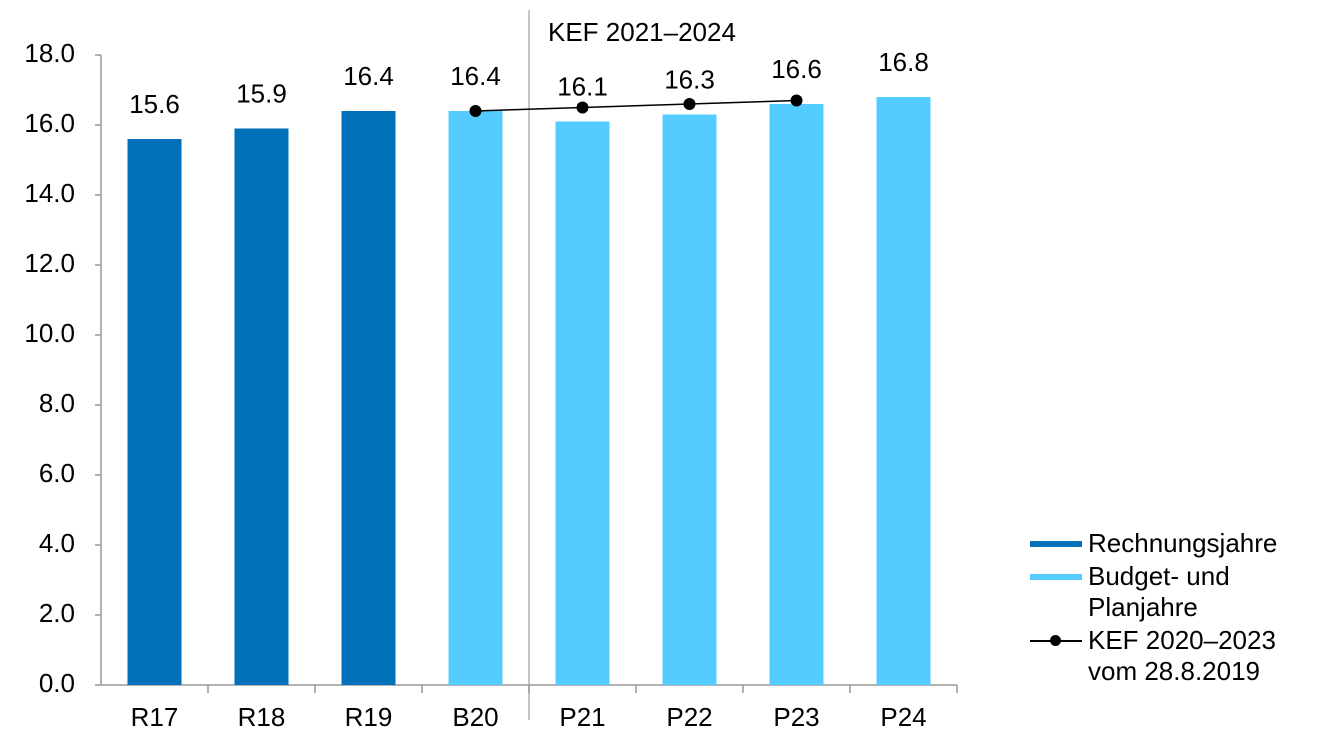 The width and height of the screenshot is (1325, 734). I want to click on x-tick-label: P21, so click(582, 717).